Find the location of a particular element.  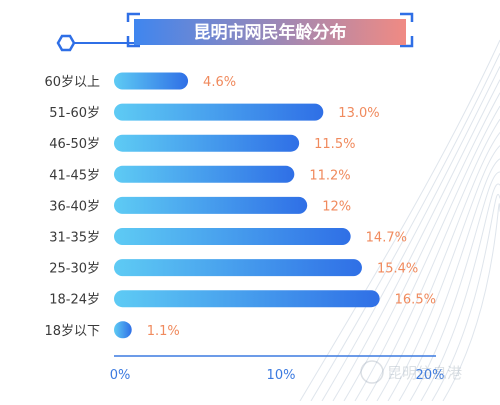

category-label: 60岁以上 is located at coordinates (72, 82).